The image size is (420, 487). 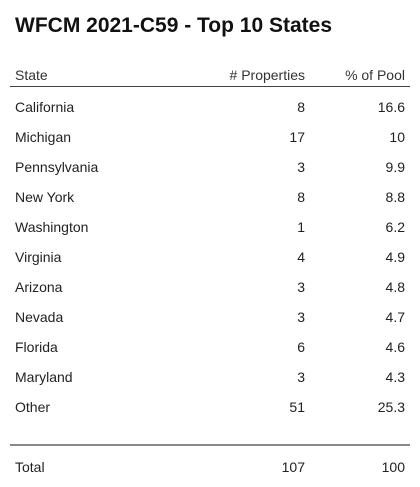 What do you see at coordinates (210, 192) in the screenshot?
I see `table-row: New York 8 8.8` at bounding box center [210, 192].